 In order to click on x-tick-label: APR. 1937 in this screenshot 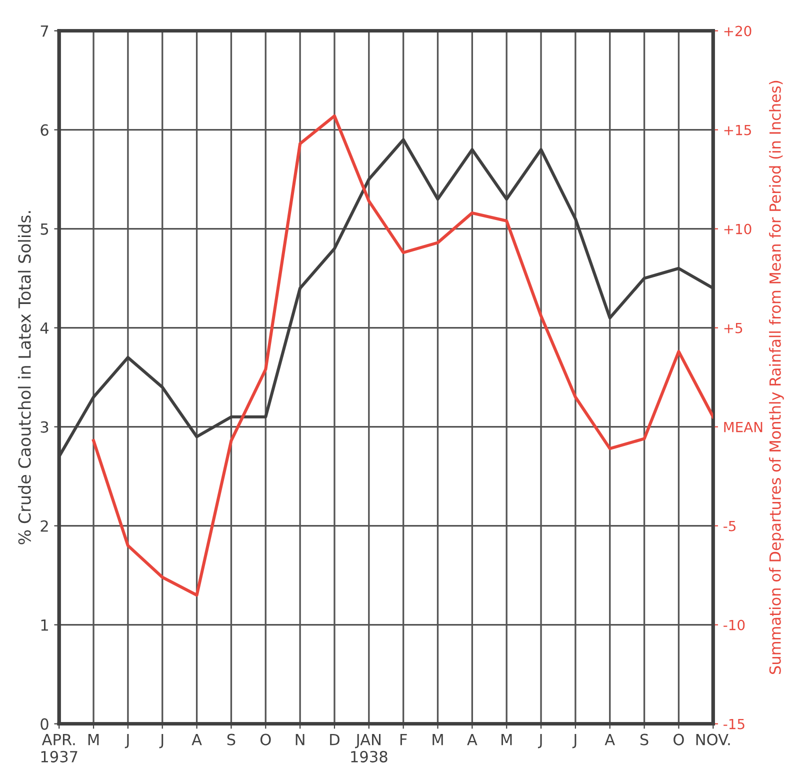, I will do `click(59, 748)`.